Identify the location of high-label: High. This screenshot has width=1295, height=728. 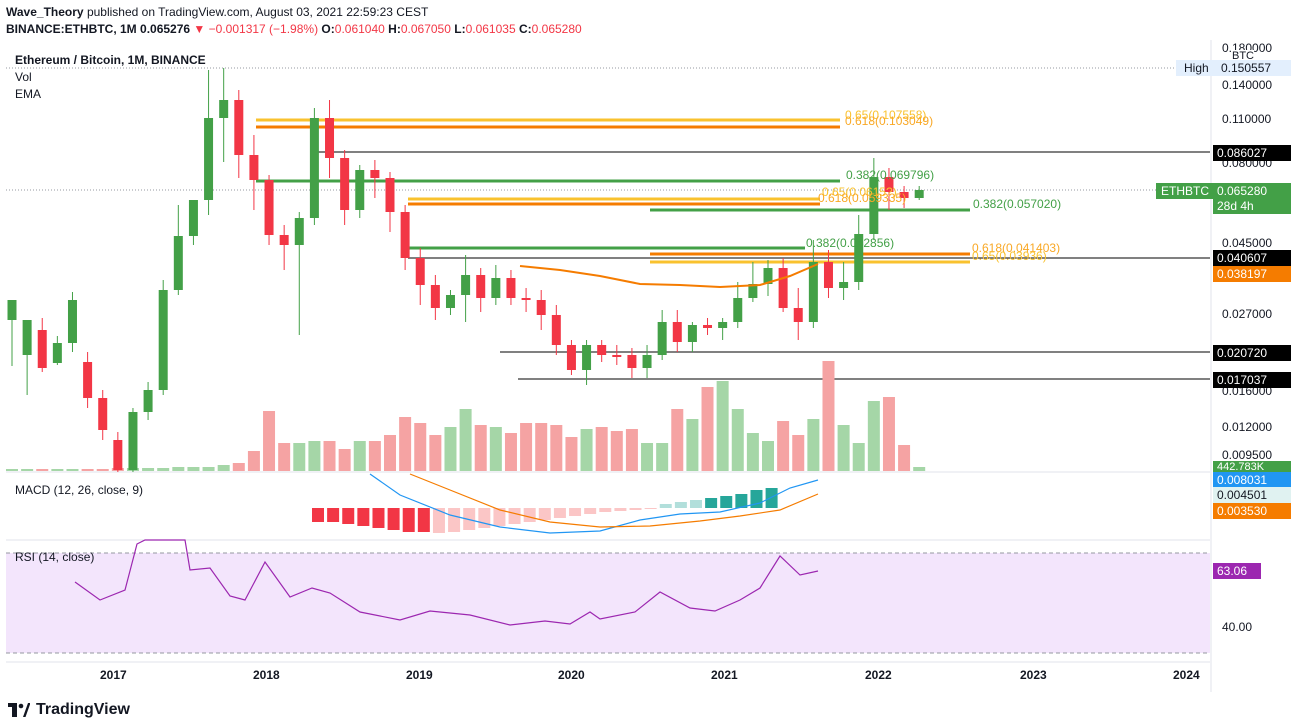
(1196, 68).